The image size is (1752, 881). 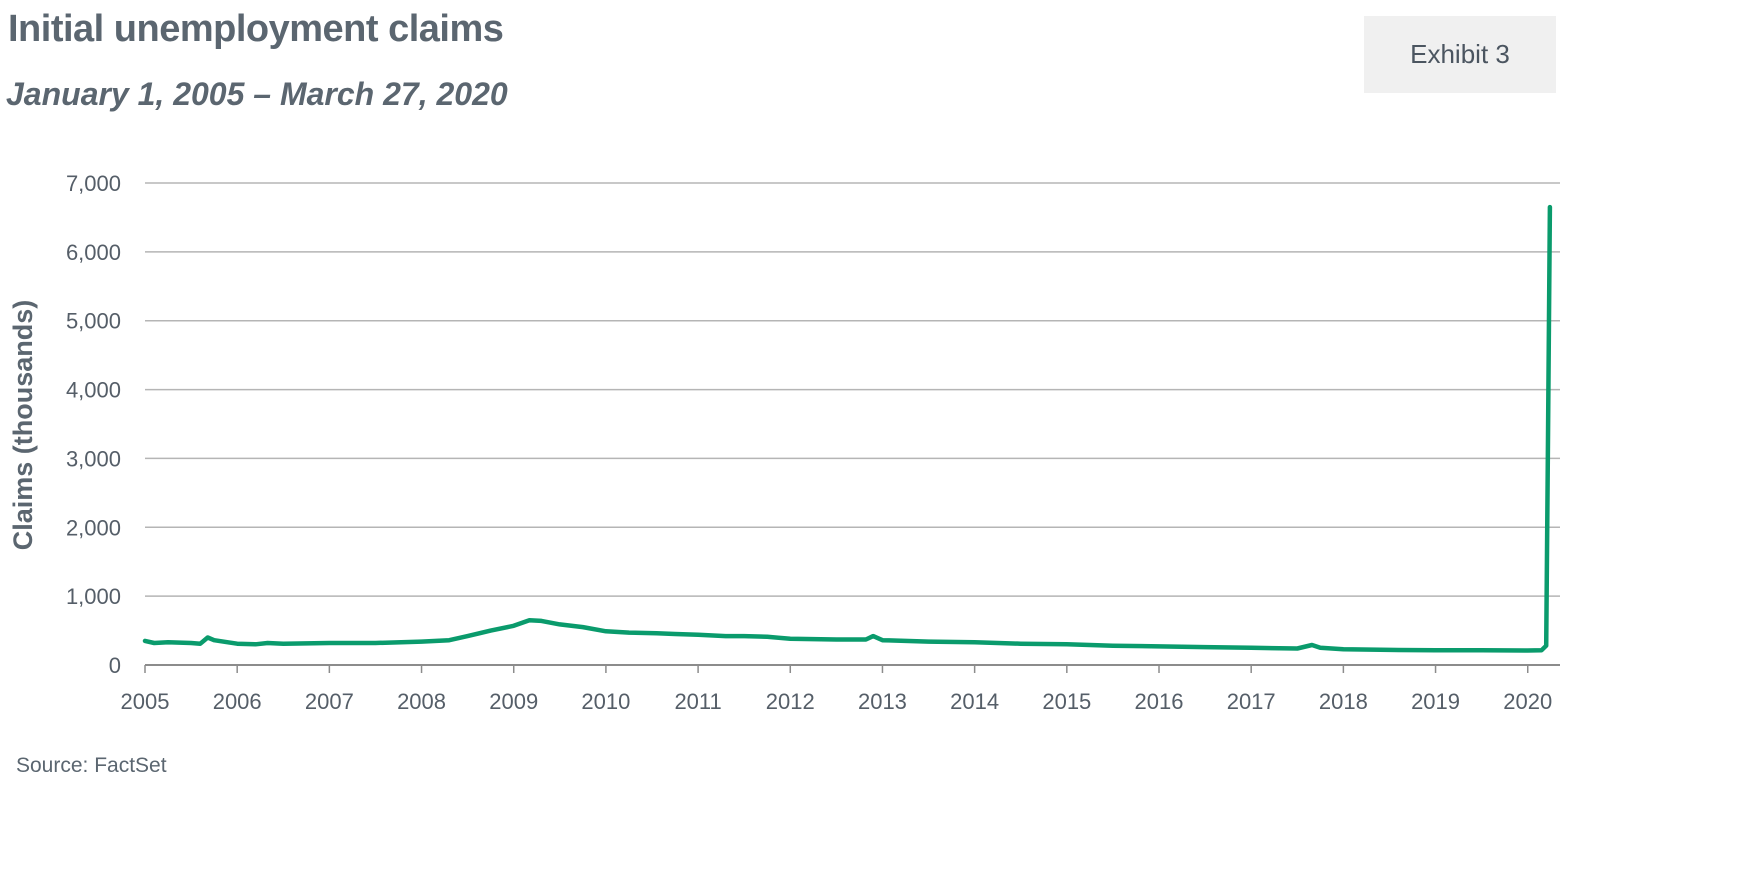 What do you see at coordinates (882, 701) in the screenshot?
I see `x-tick-label: 2013` at bounding box center [882, 701].